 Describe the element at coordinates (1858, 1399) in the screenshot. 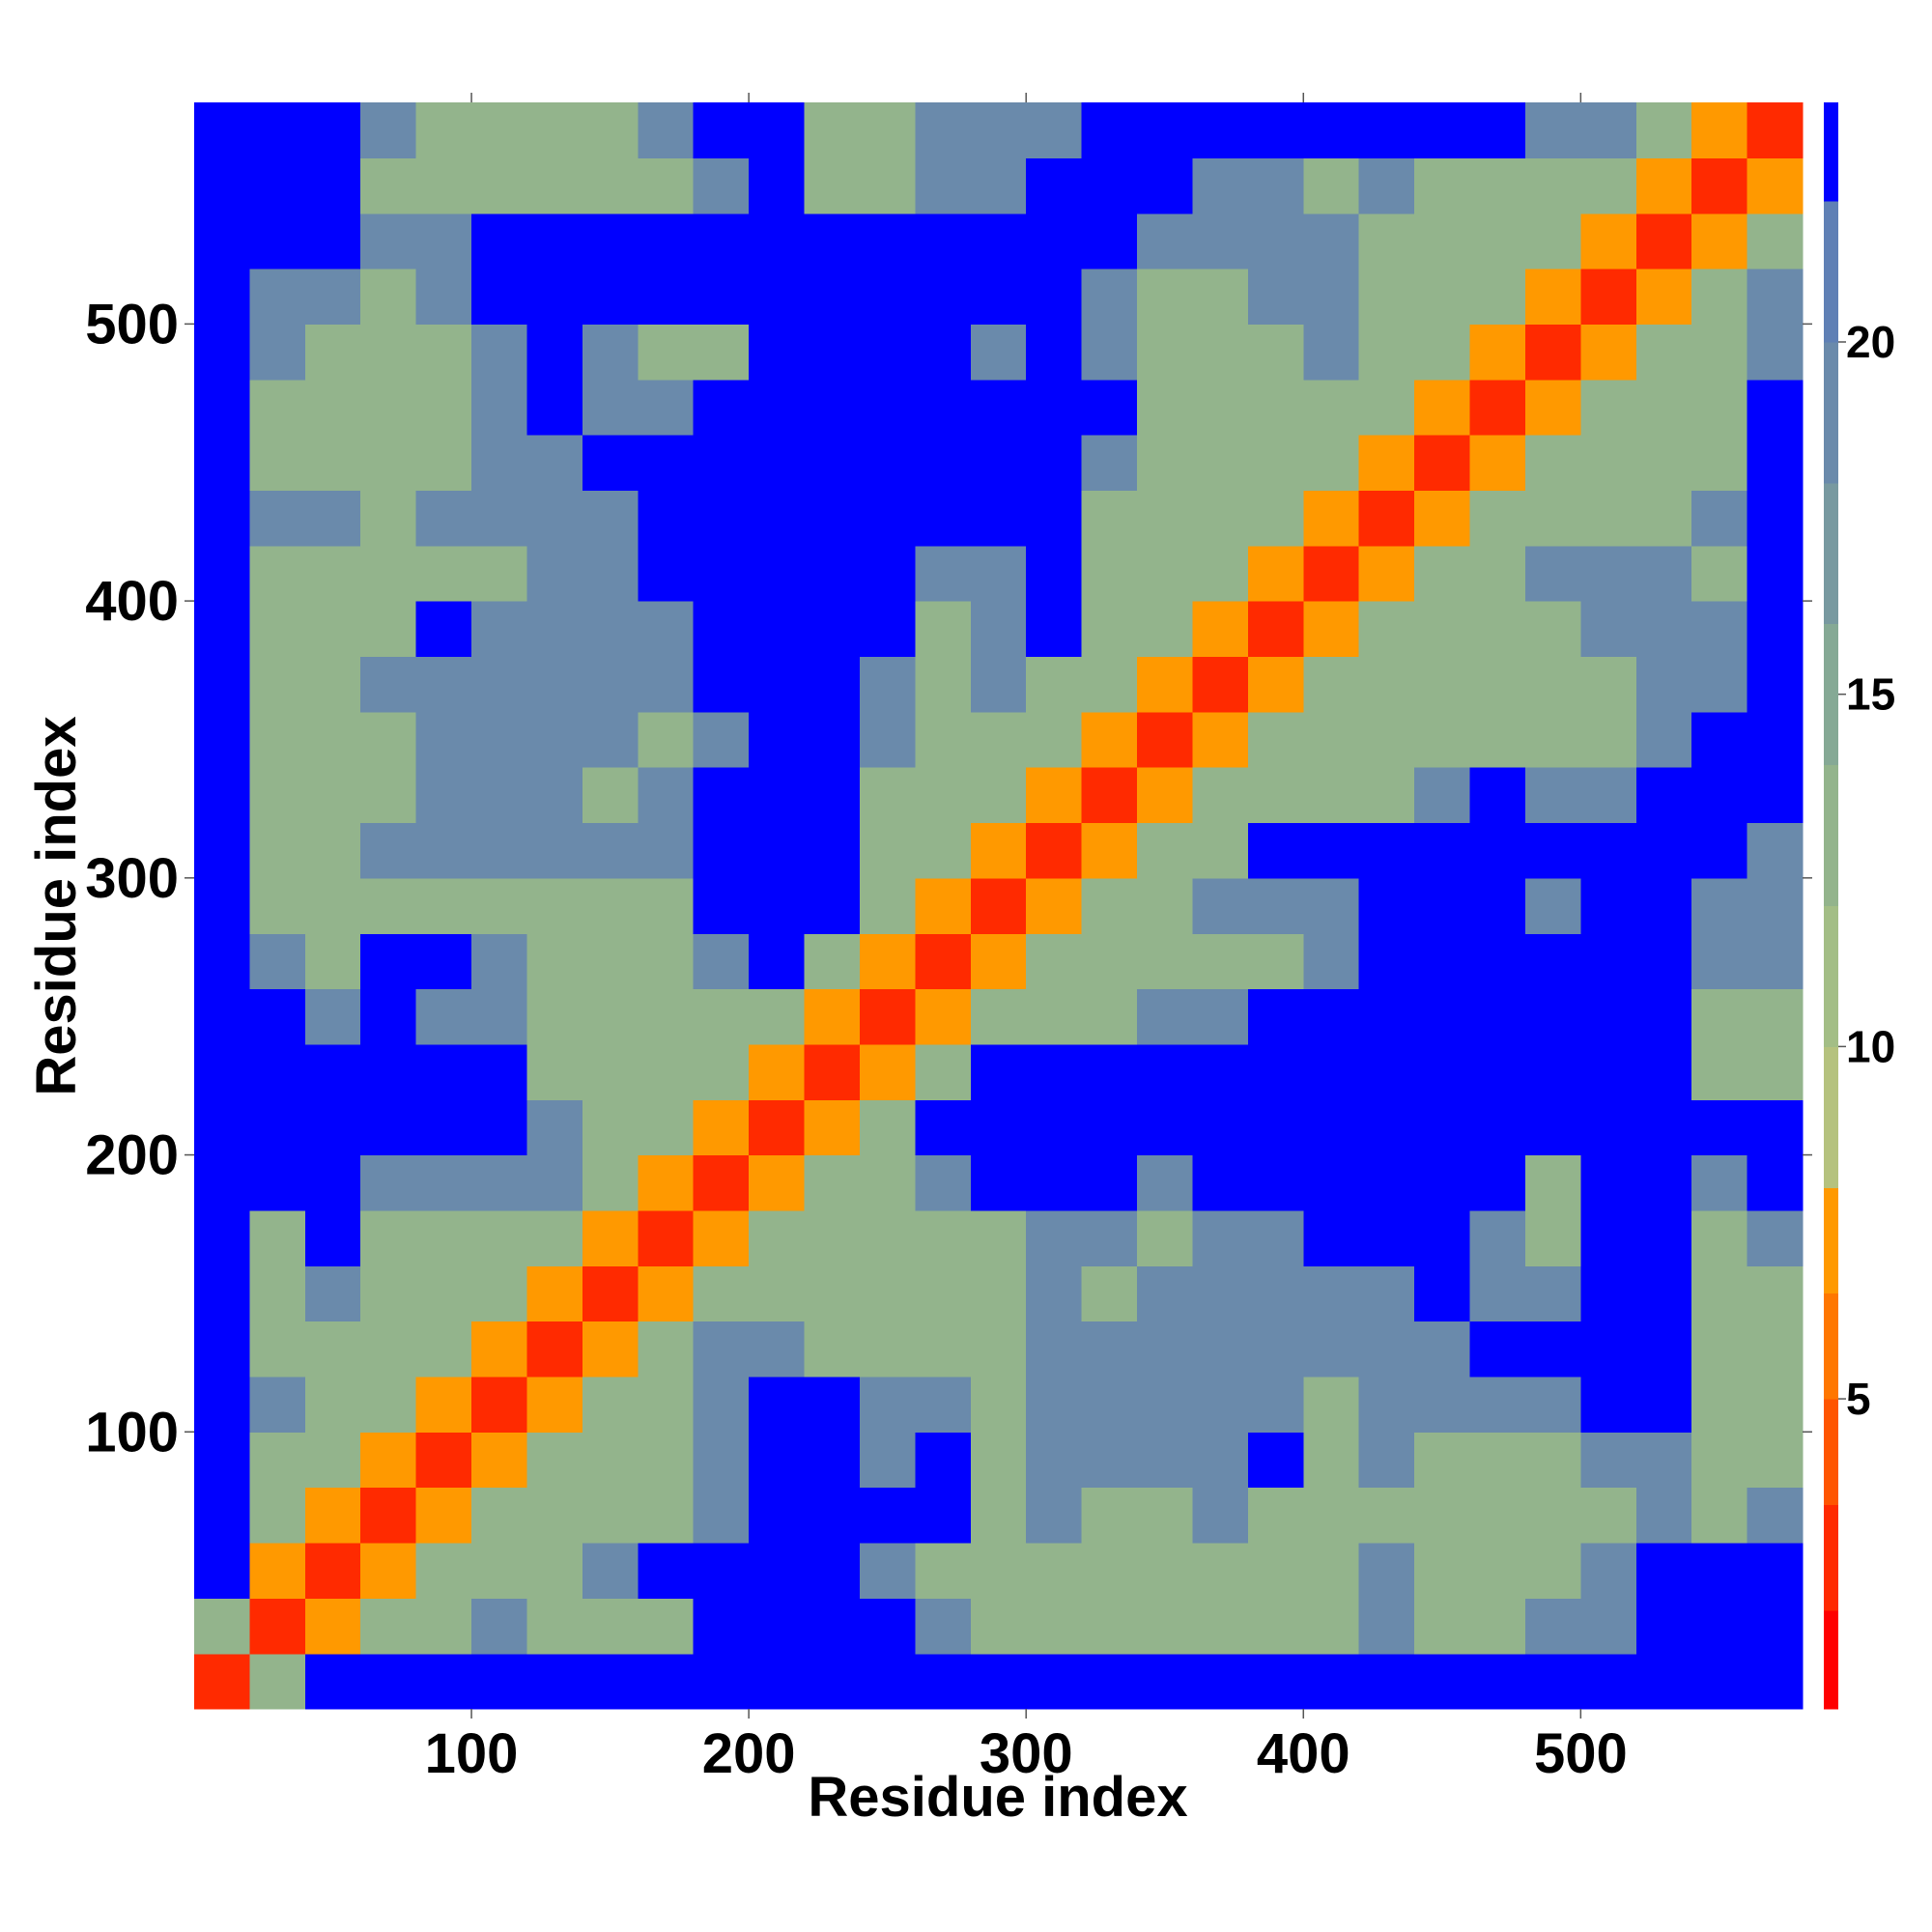

I see `colorbar-tick-label: 5` at that location.